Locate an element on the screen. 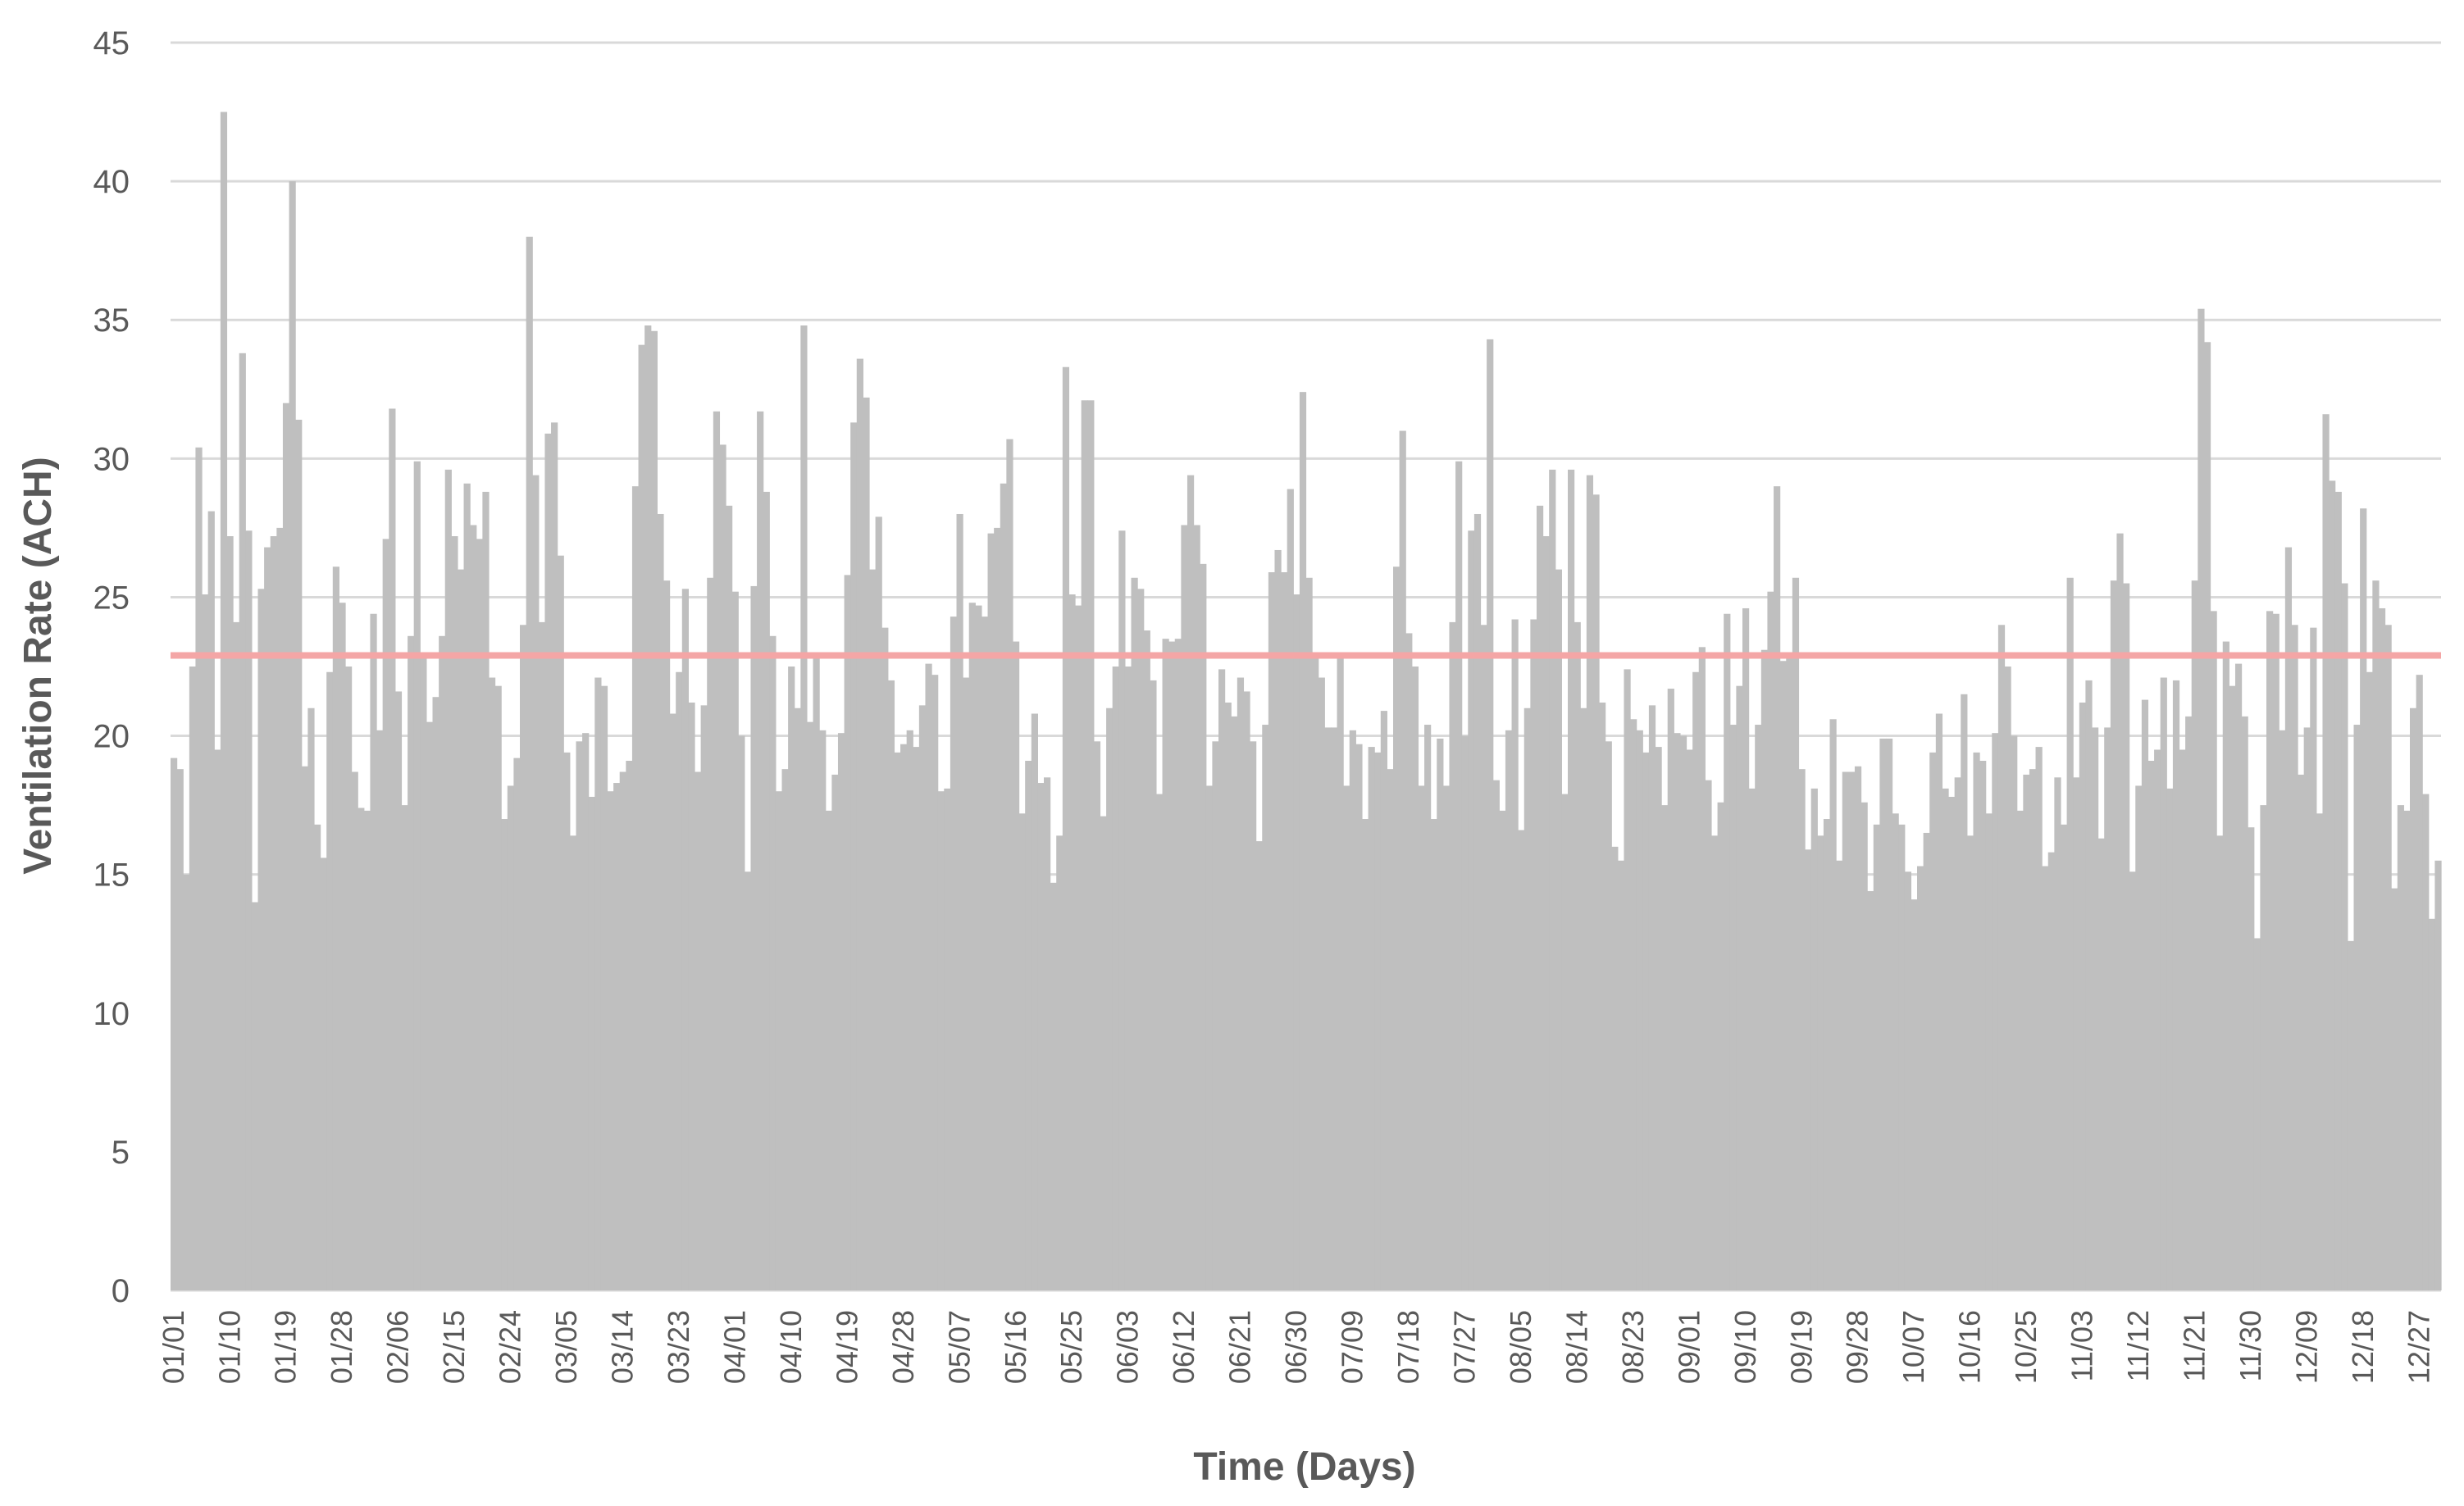 This screenshot has width=2464, height=1506. x-tick-label: 01/19 is located at coordinates (286, 1347).